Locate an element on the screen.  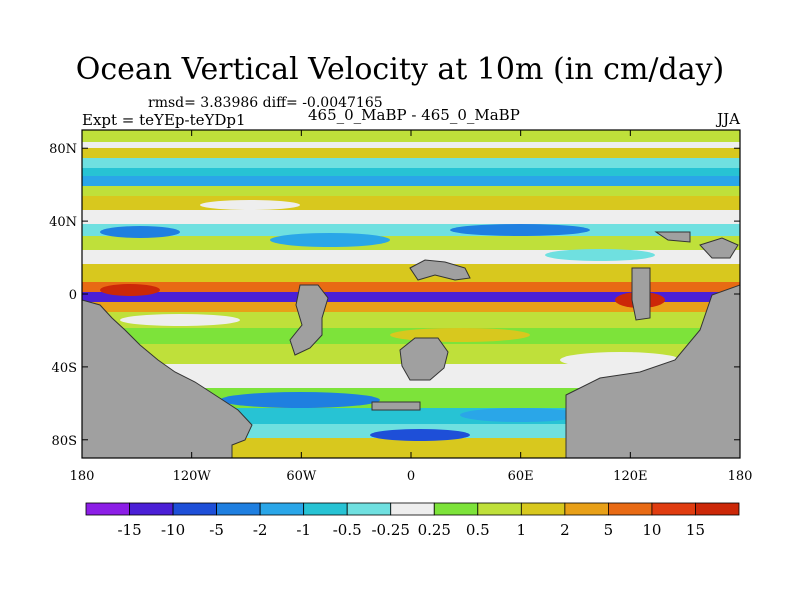
lat-tick-label: 40N is located at coordinates (63, 222).